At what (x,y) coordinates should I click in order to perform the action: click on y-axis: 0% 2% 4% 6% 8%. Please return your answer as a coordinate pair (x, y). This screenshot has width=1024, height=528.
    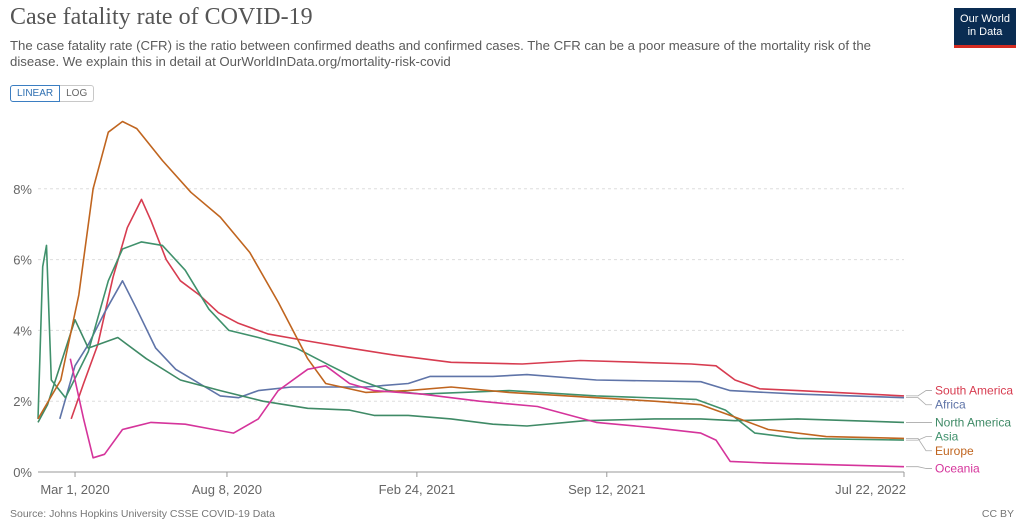
    Looking at the image, I should click on (22, 331).